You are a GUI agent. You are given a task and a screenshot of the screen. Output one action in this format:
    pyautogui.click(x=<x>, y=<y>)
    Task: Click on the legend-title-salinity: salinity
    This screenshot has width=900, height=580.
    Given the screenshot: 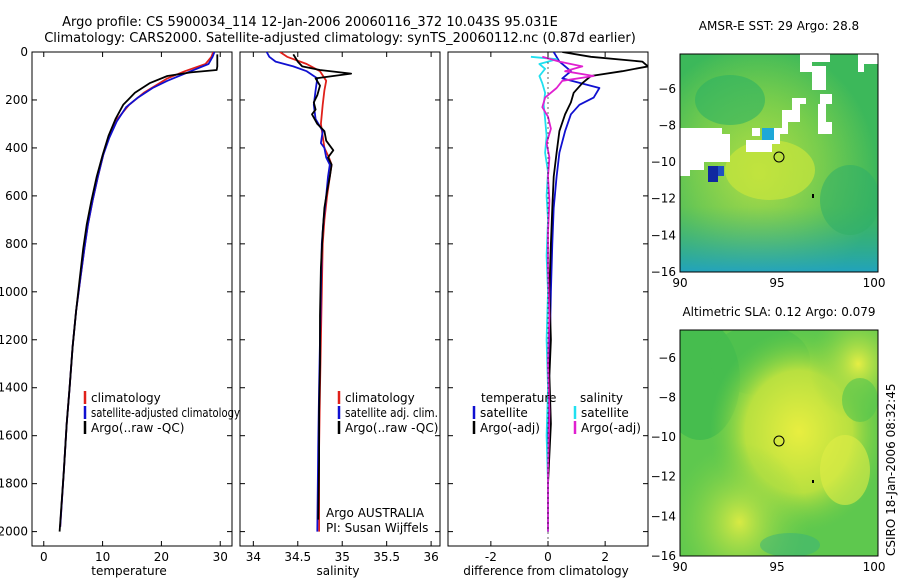 What is the action you would take?
    pyautogui.click(x=601, y=398)
    